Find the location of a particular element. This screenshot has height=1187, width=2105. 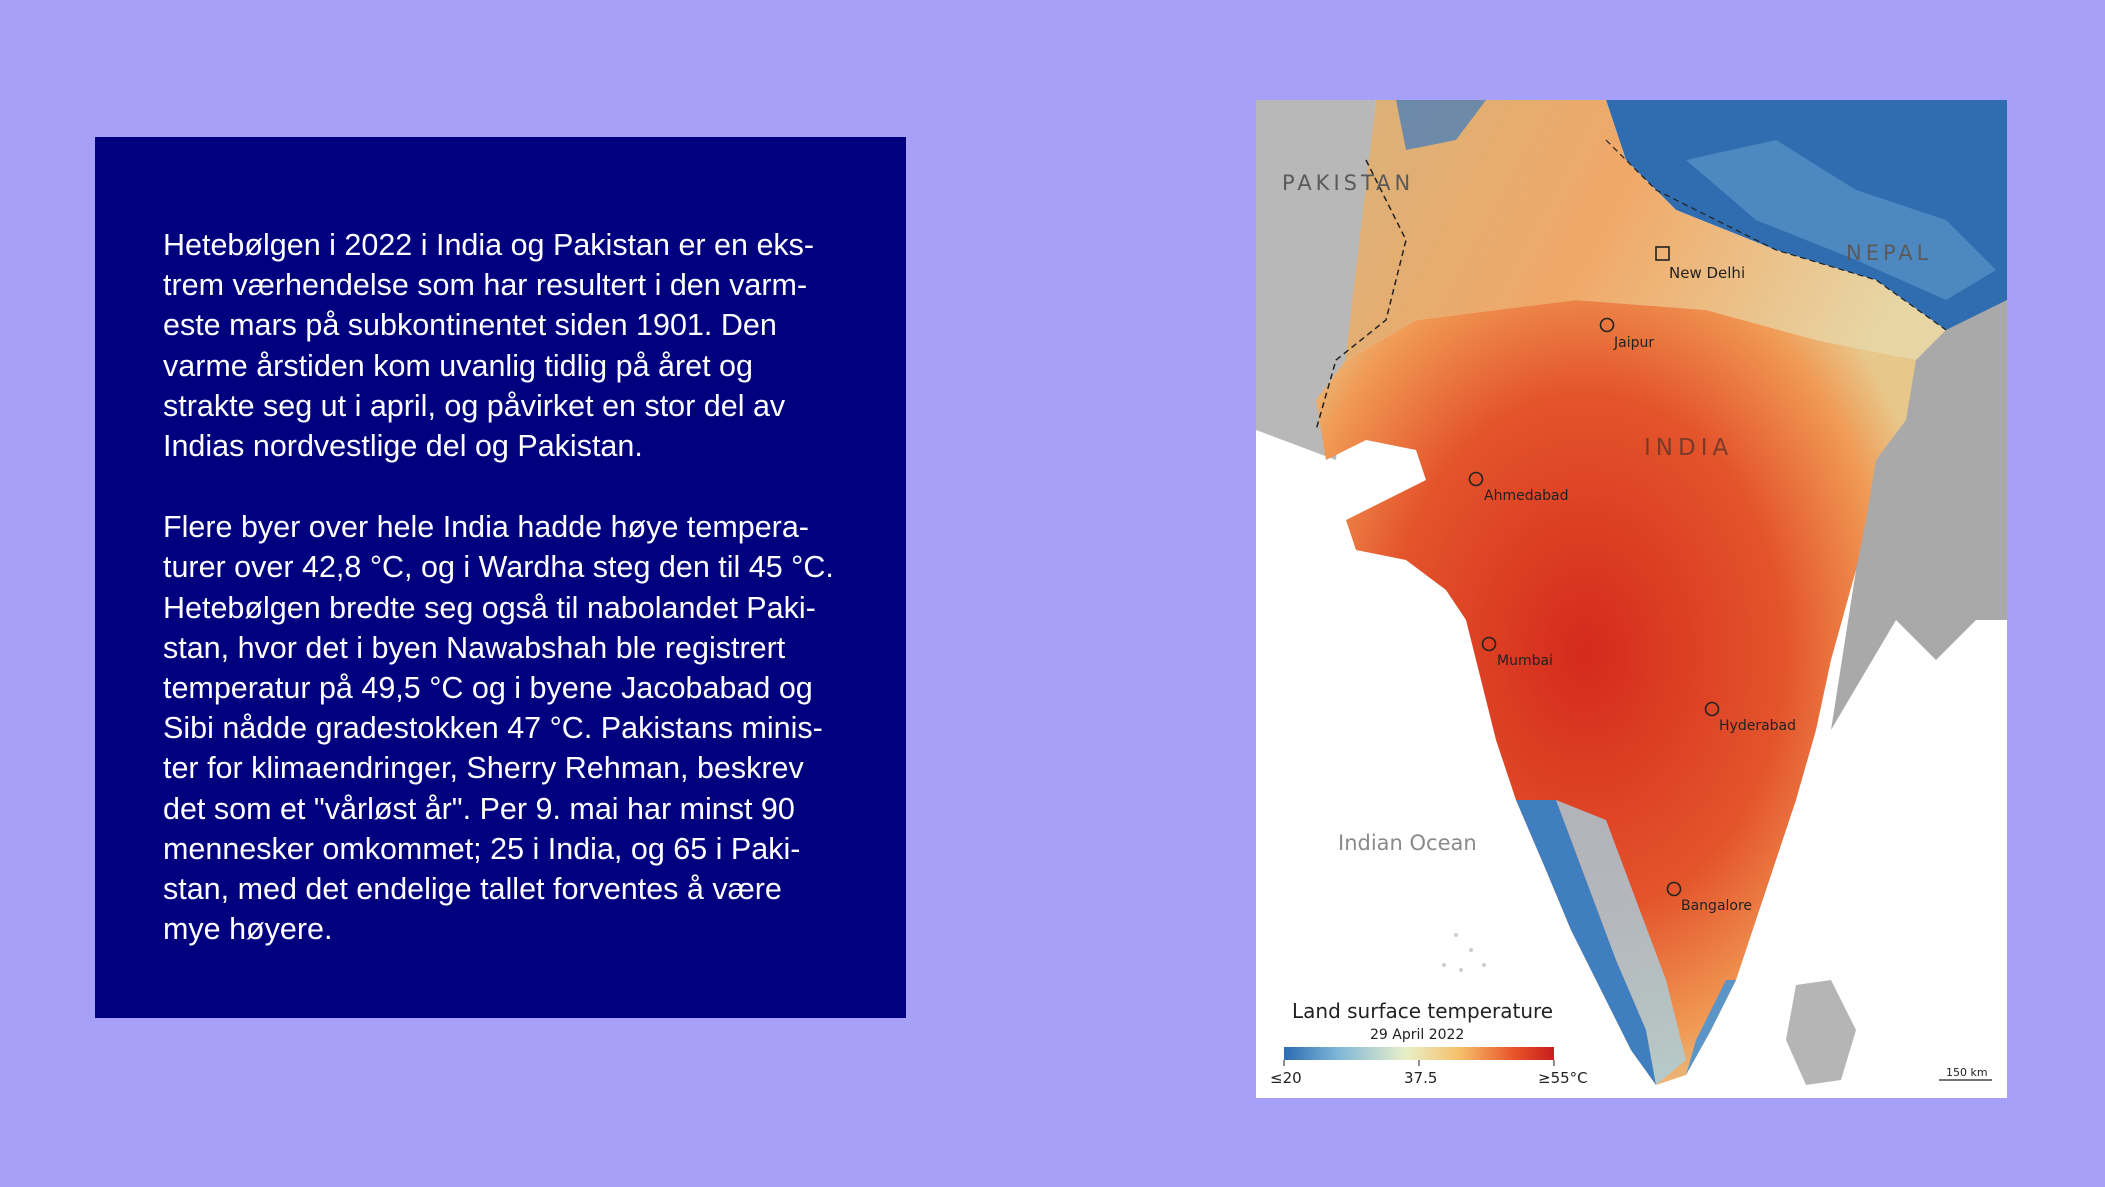

ahmedabad-marker is located at coordinates (1476, 479).